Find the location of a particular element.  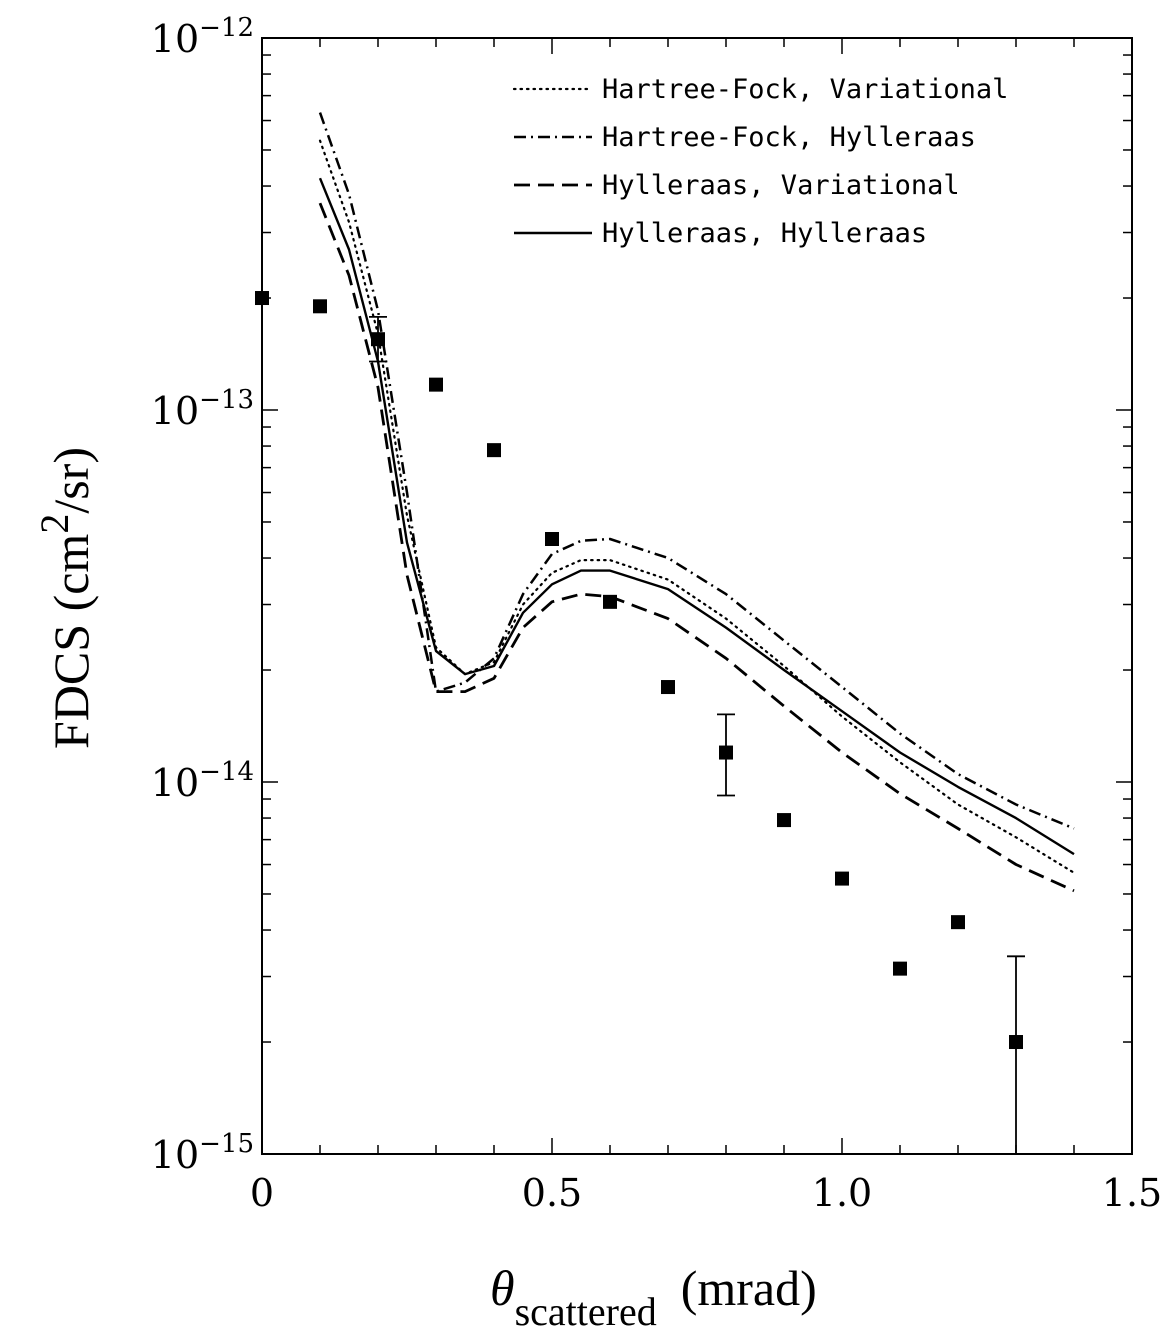

x-axis-title: θscattered (mrad) is located at coordinates (653, 1297).